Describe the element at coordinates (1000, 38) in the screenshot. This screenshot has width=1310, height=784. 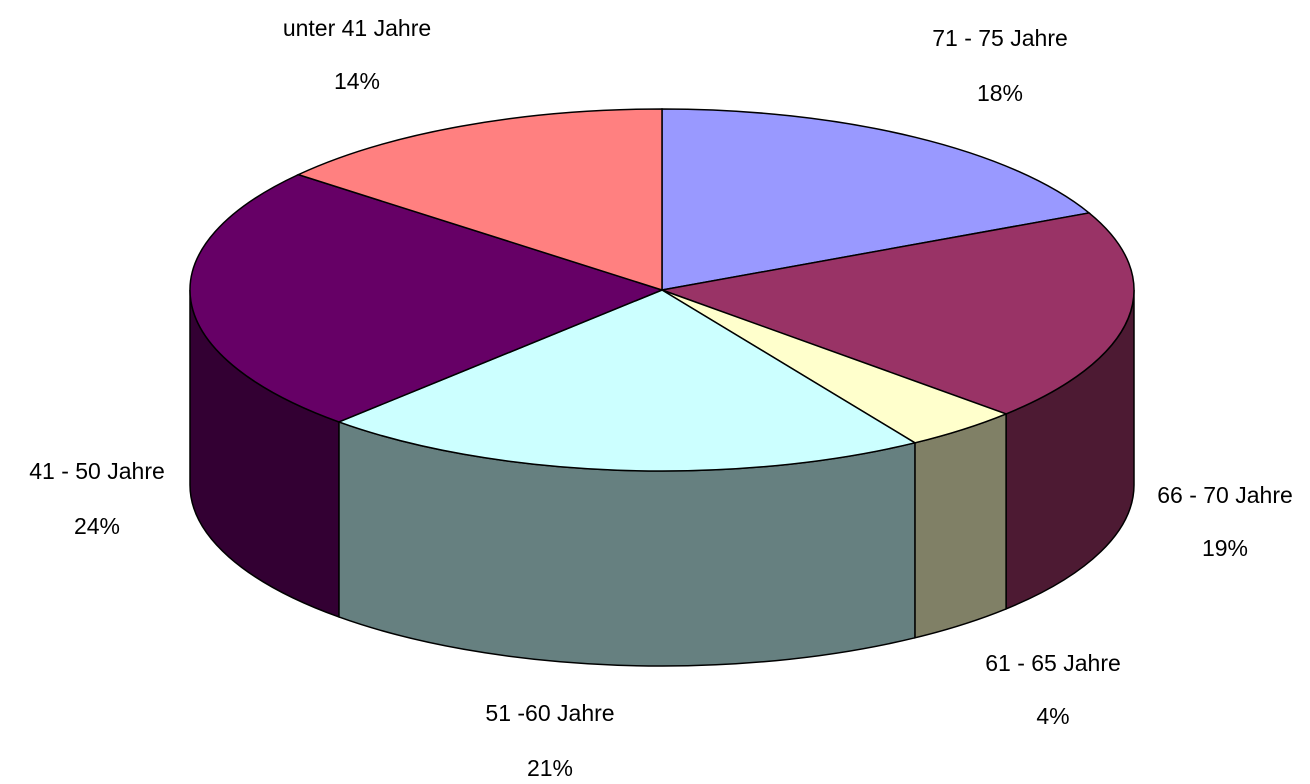
I see `slice-label: 71 - 75 Jahre` at that location.